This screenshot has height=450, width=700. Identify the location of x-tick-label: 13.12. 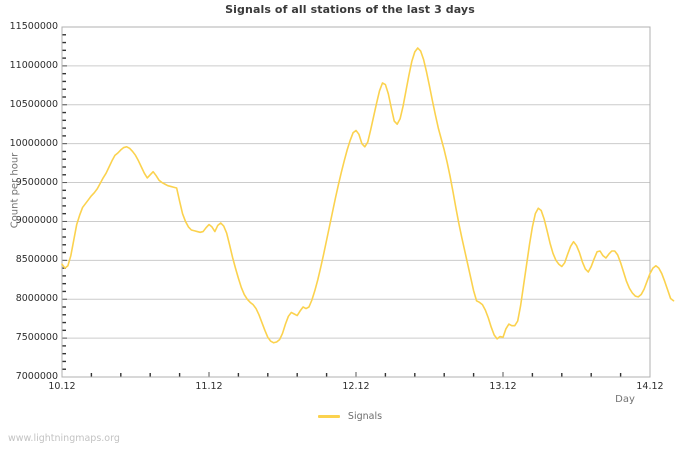
(503, 386).